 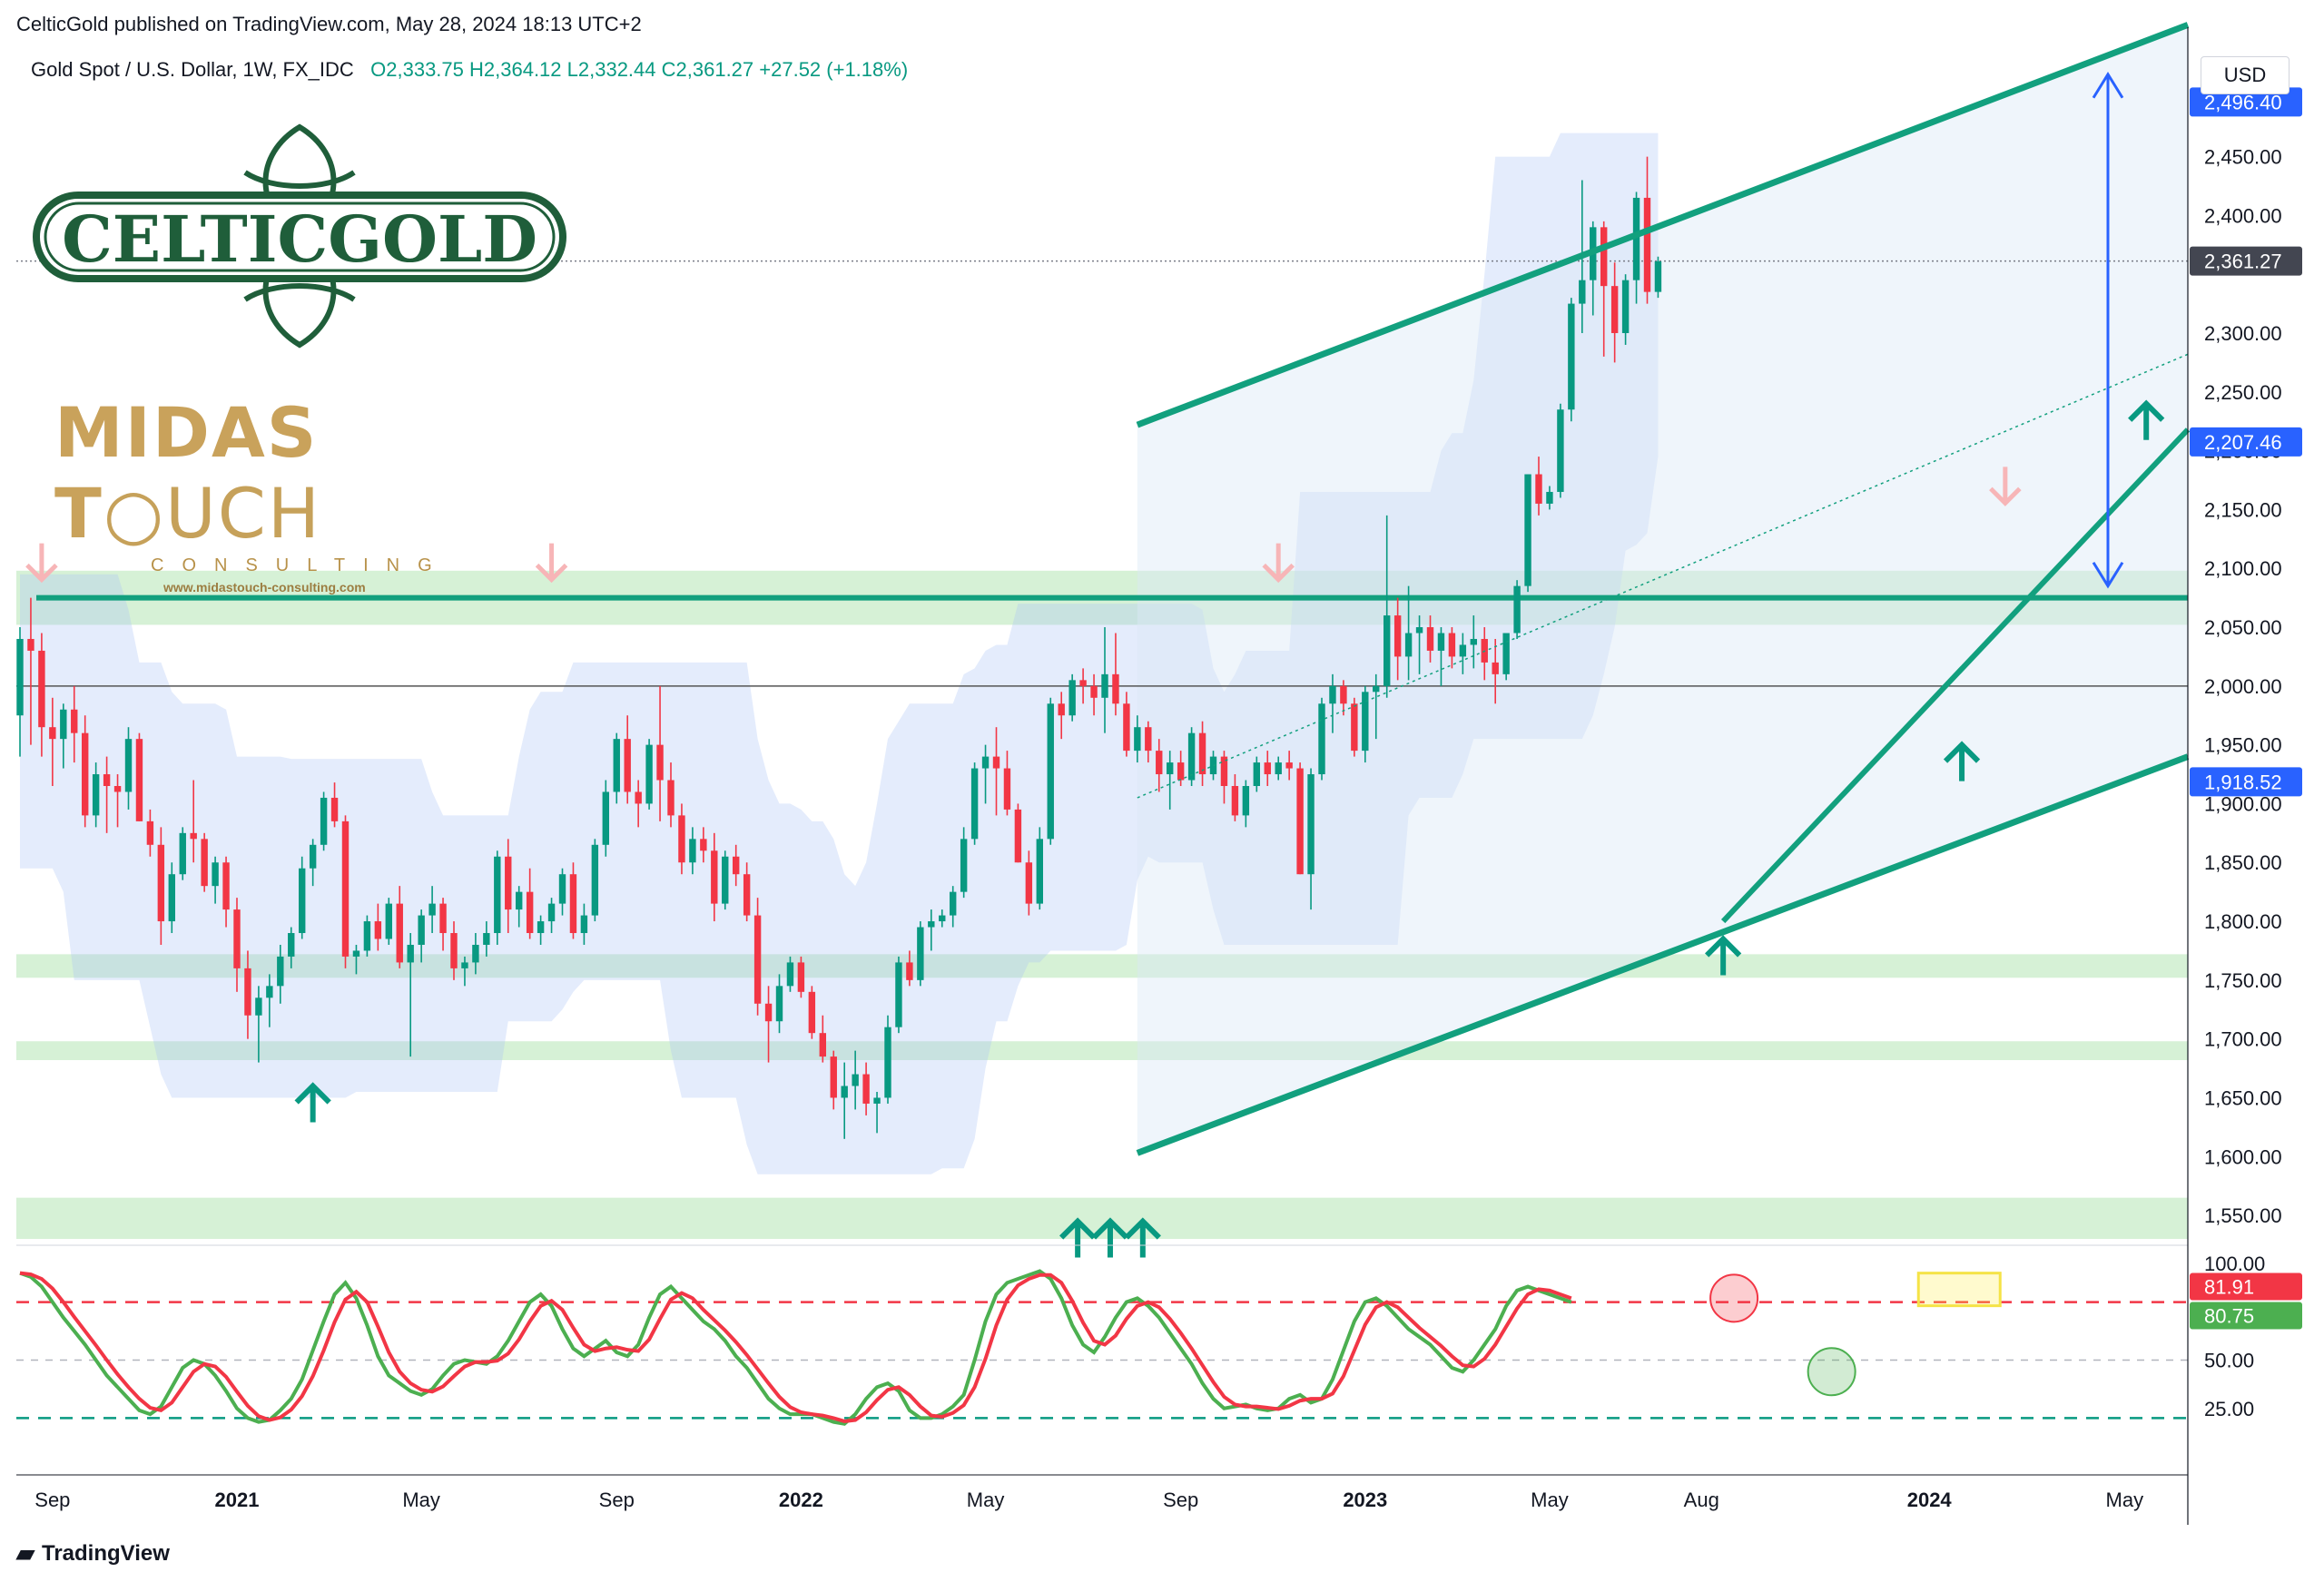 I want to click on stoch-highlight-top, so click(x=1734, y=1298).